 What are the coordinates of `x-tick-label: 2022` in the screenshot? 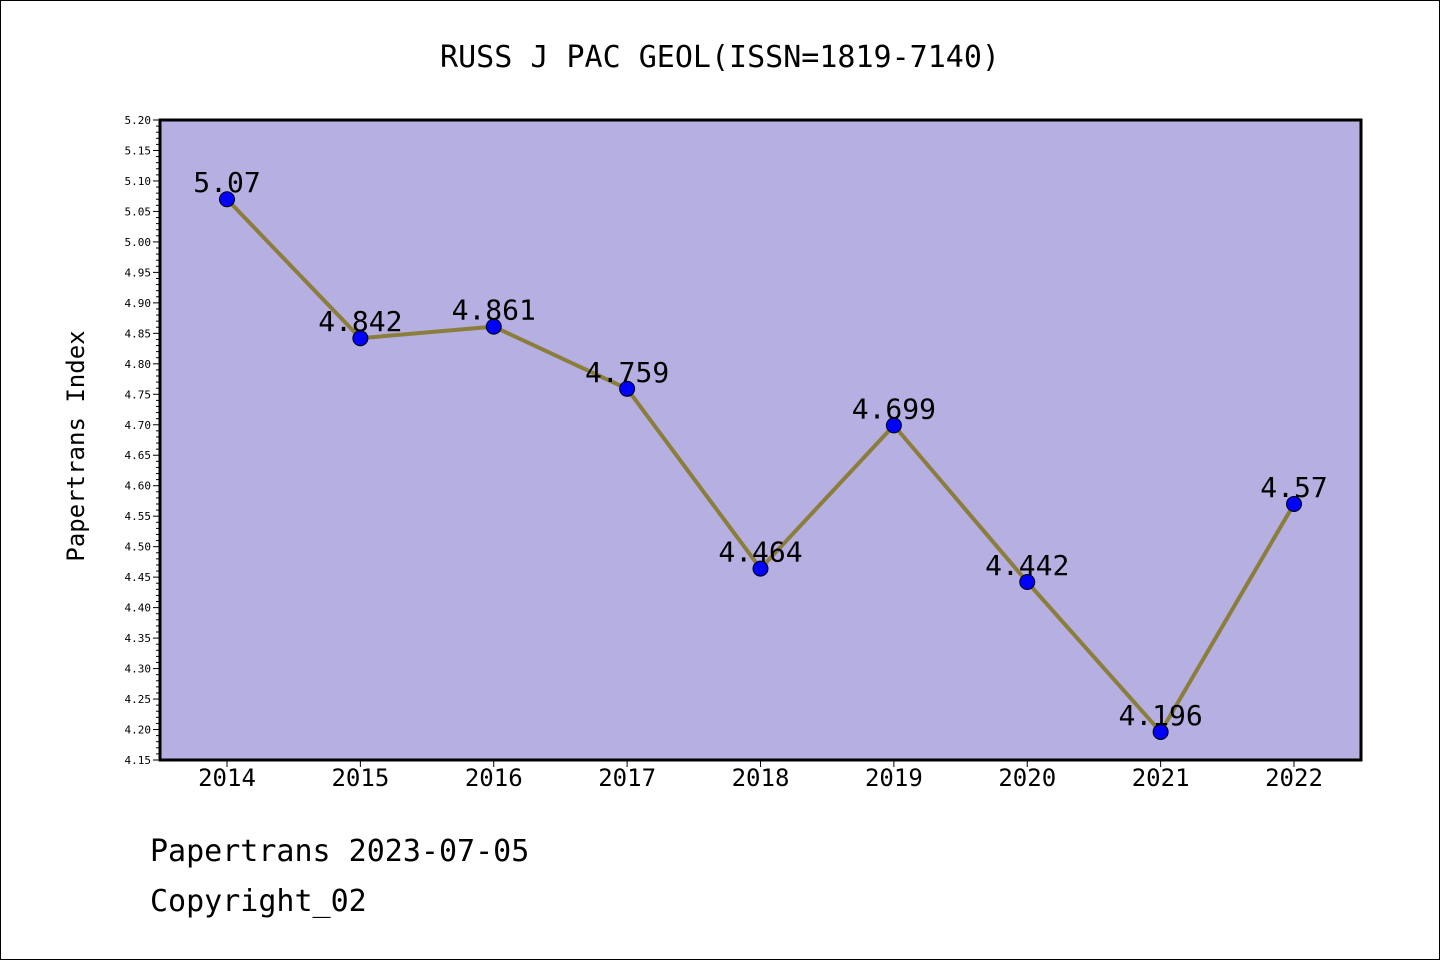 It's located at (1294, 778).